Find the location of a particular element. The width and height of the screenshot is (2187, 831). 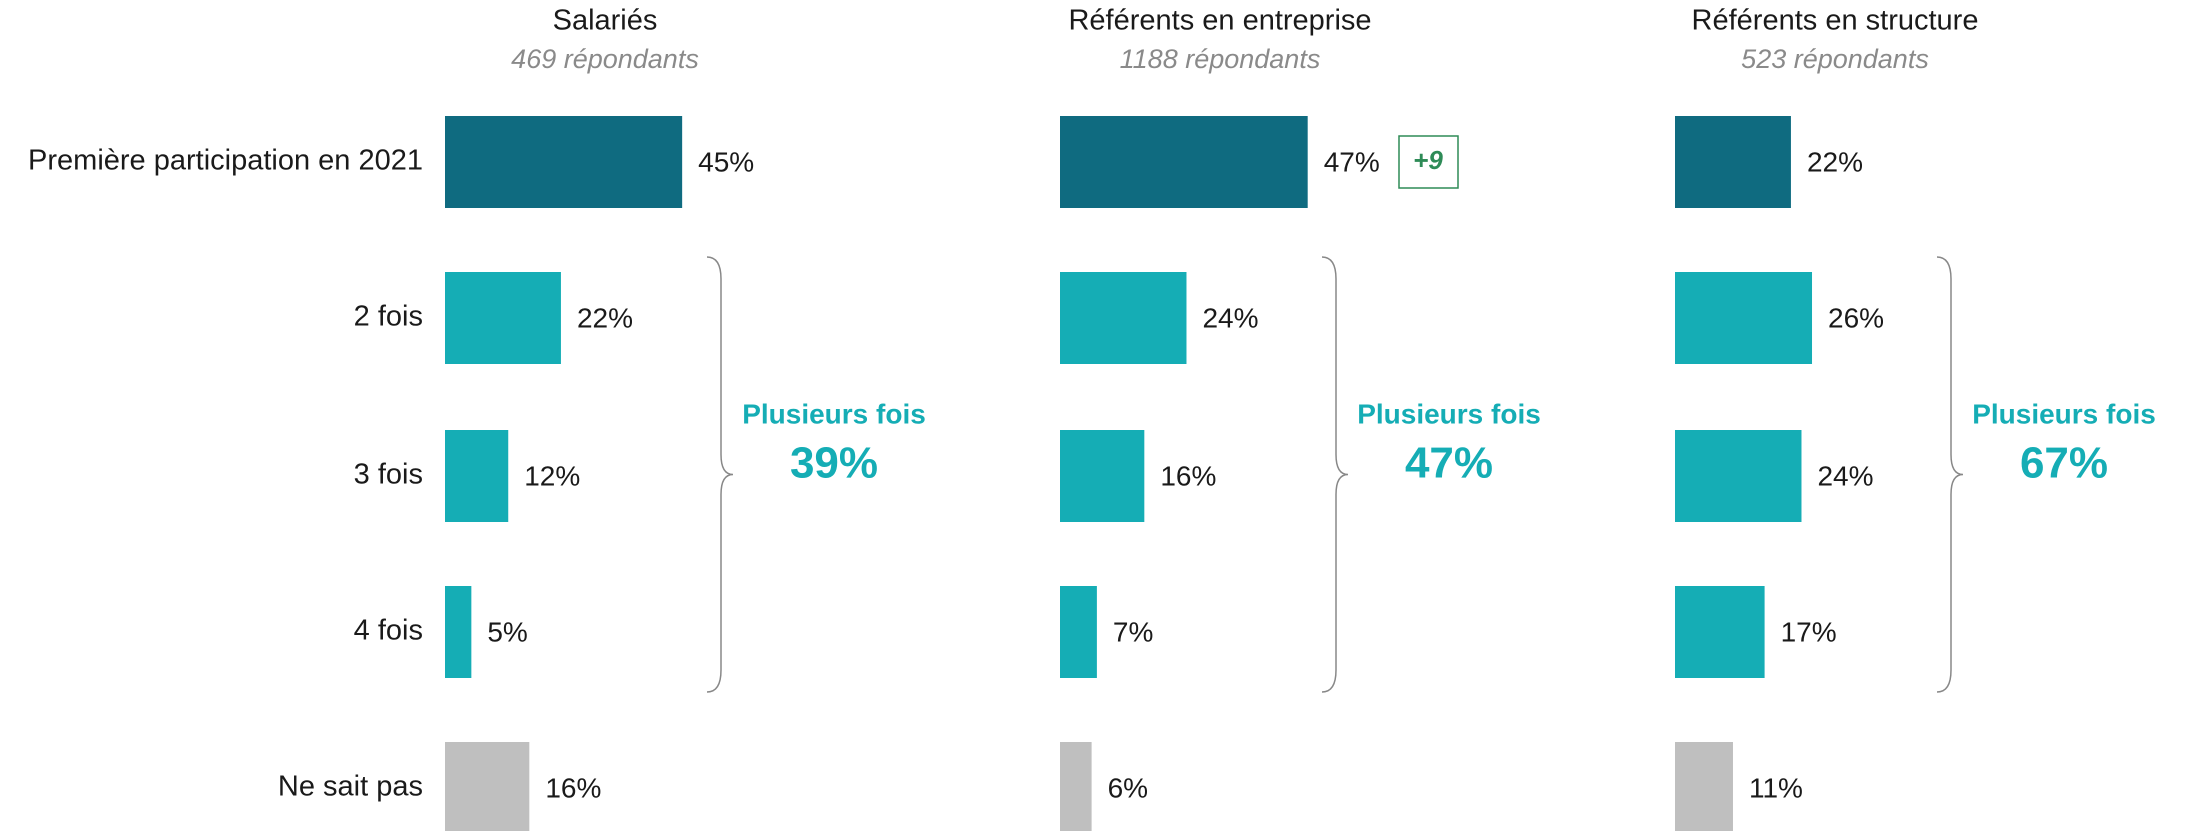

panel-subtitle: 469 répondants is located at coordinates (605, 59).